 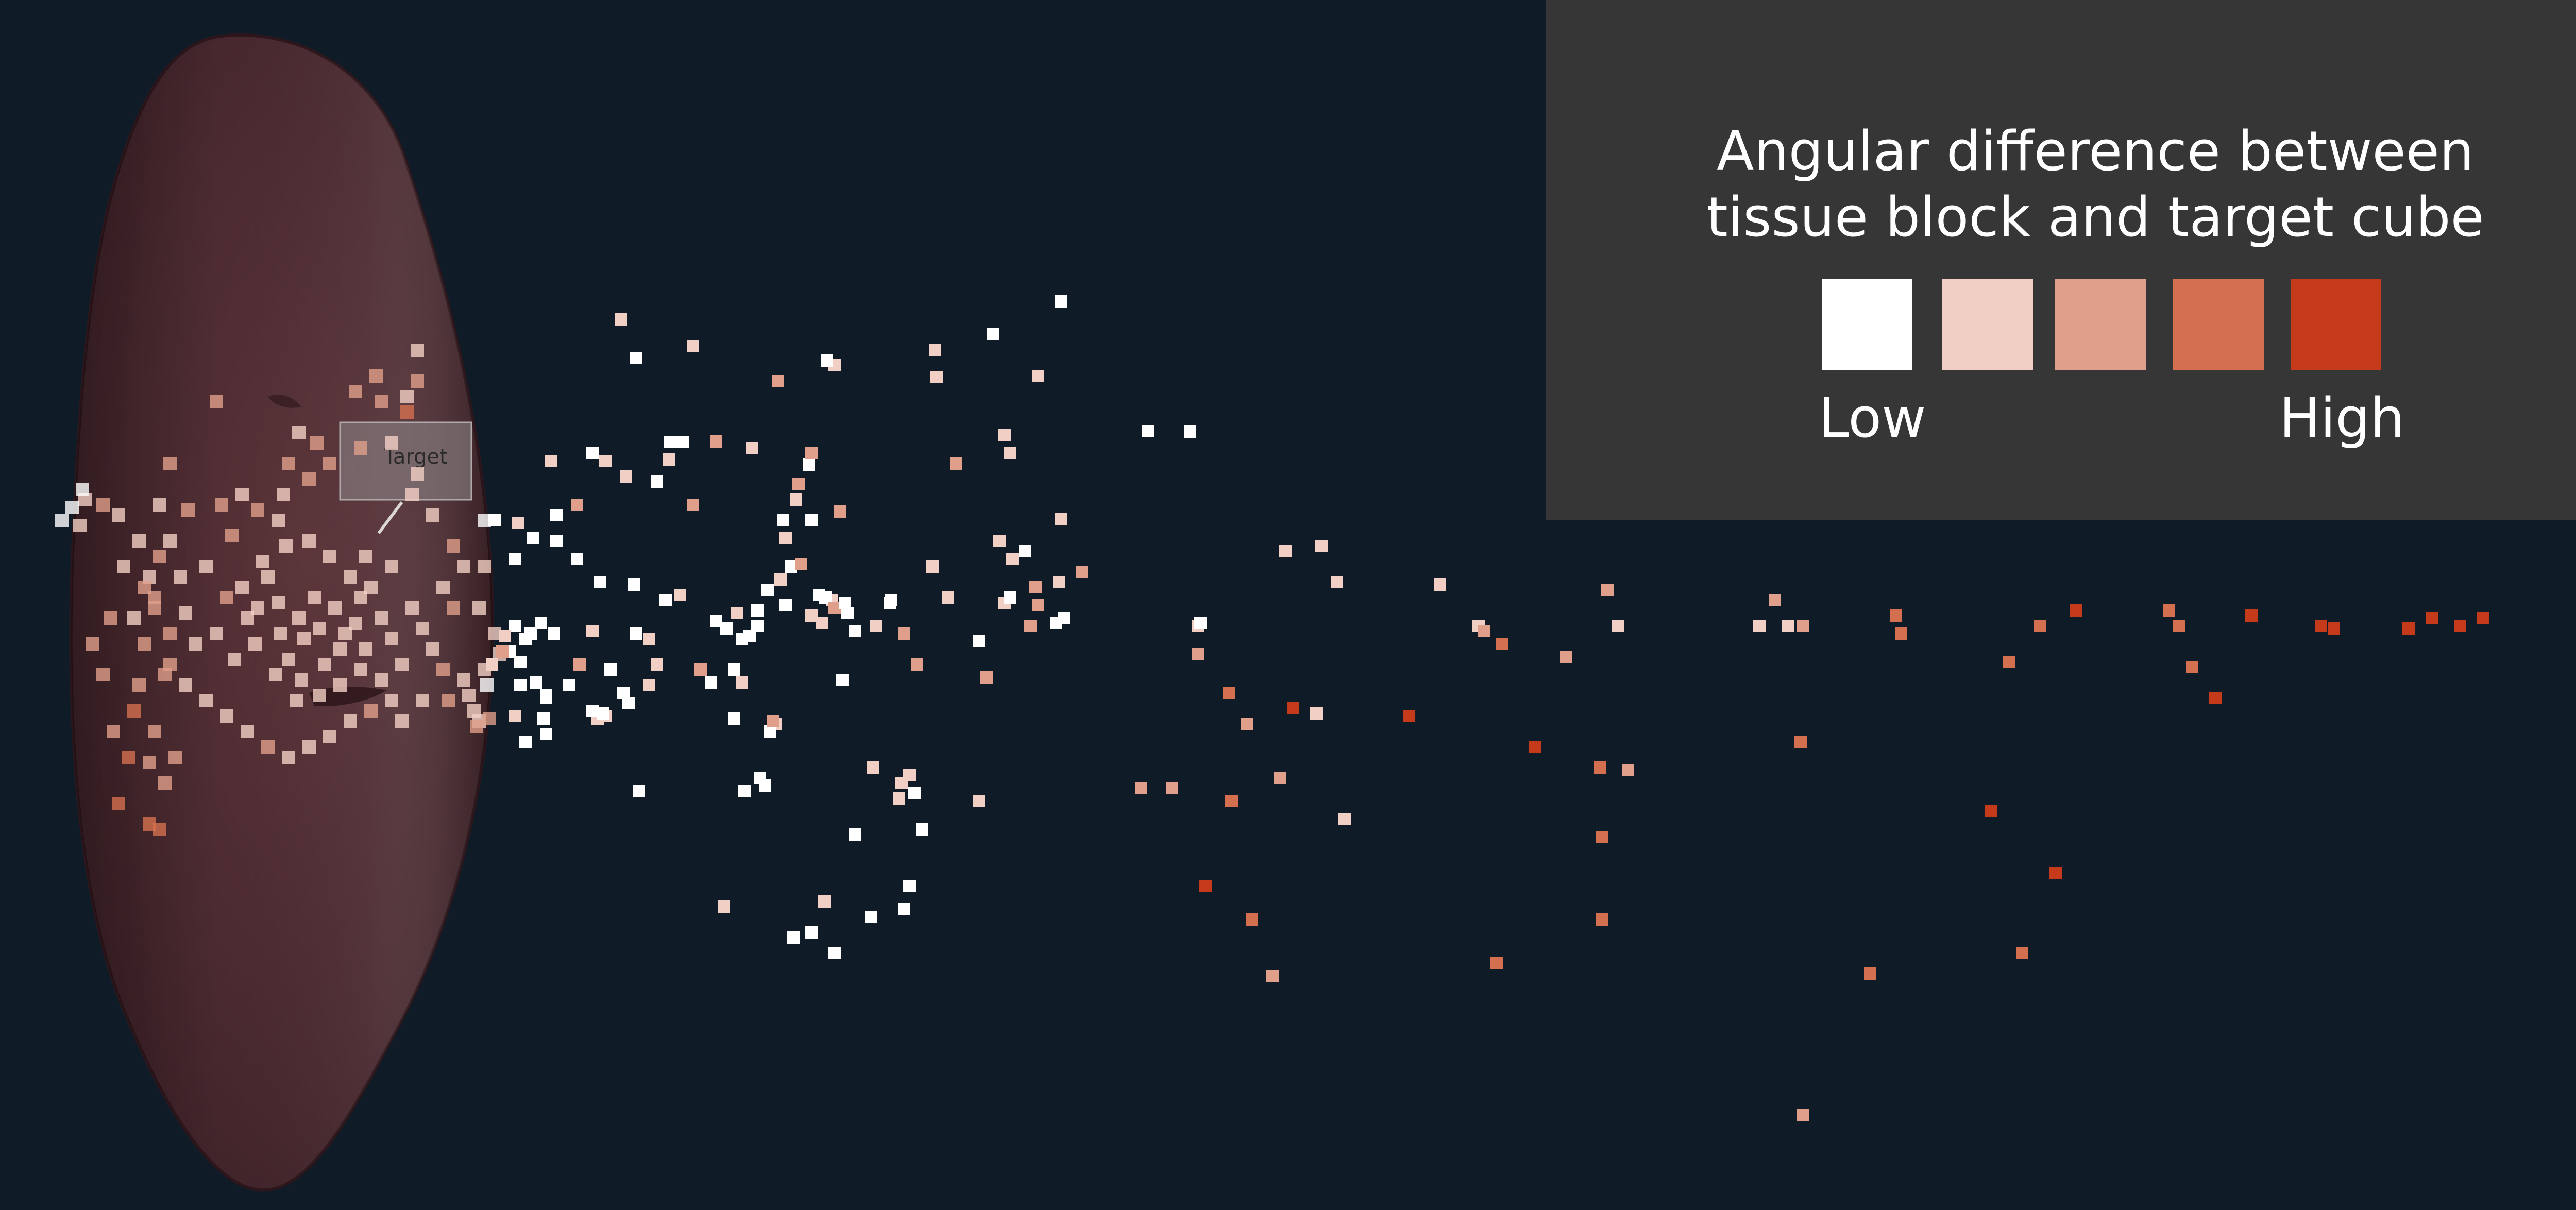 What do you see at coordinates (1872, 418) in the screenshot?
I see `legend-low-label: Low` at bounding box center [1872, 418].